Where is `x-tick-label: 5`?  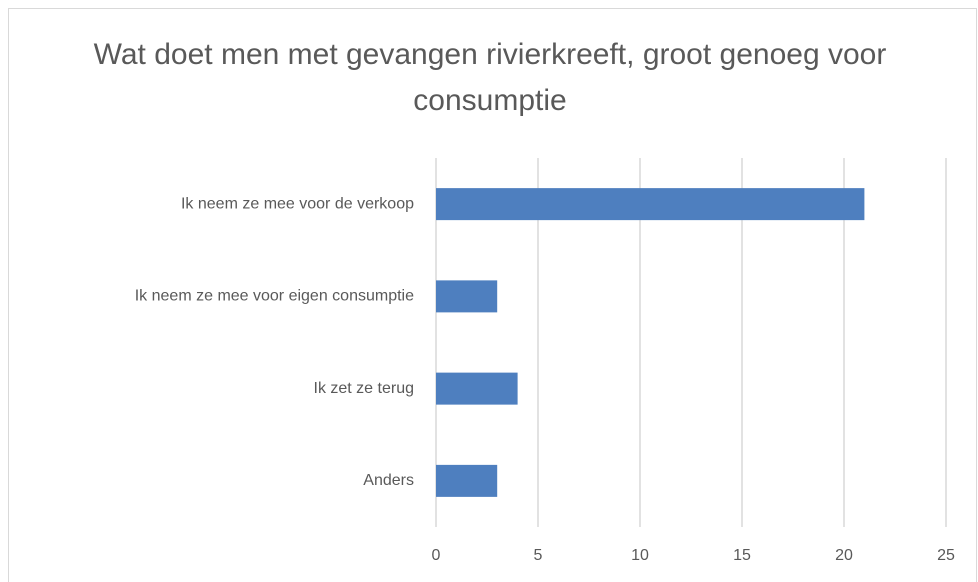
x-tick-label: 5 is located at coordinates (538, 555).